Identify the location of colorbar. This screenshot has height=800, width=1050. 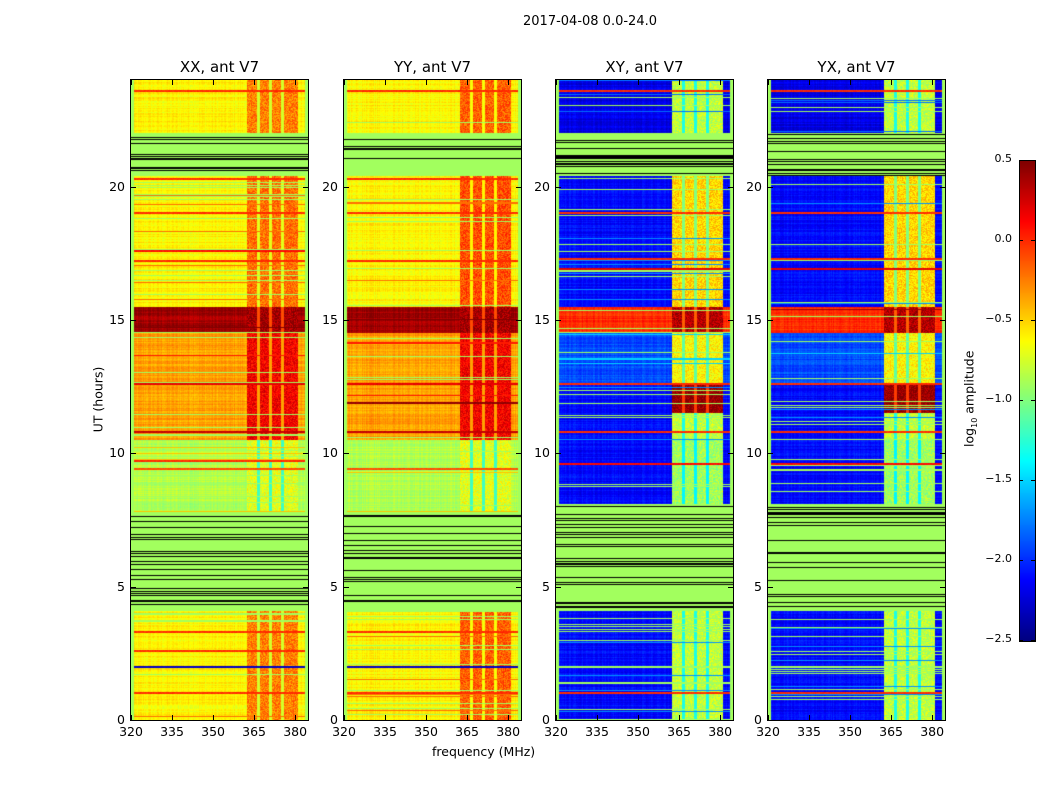
(1027, 401).